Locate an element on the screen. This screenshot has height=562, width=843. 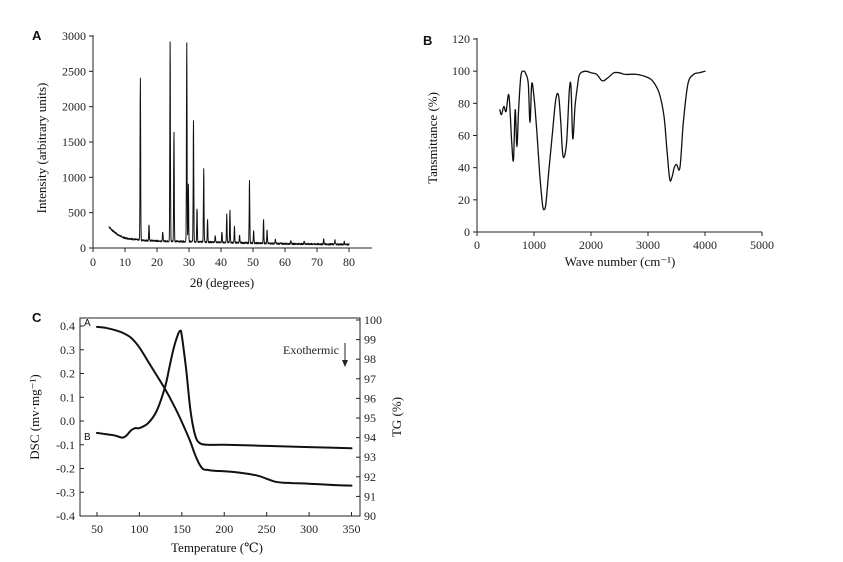
panel-c-x-tick-label: 300 is located at coordinates (309, 529).